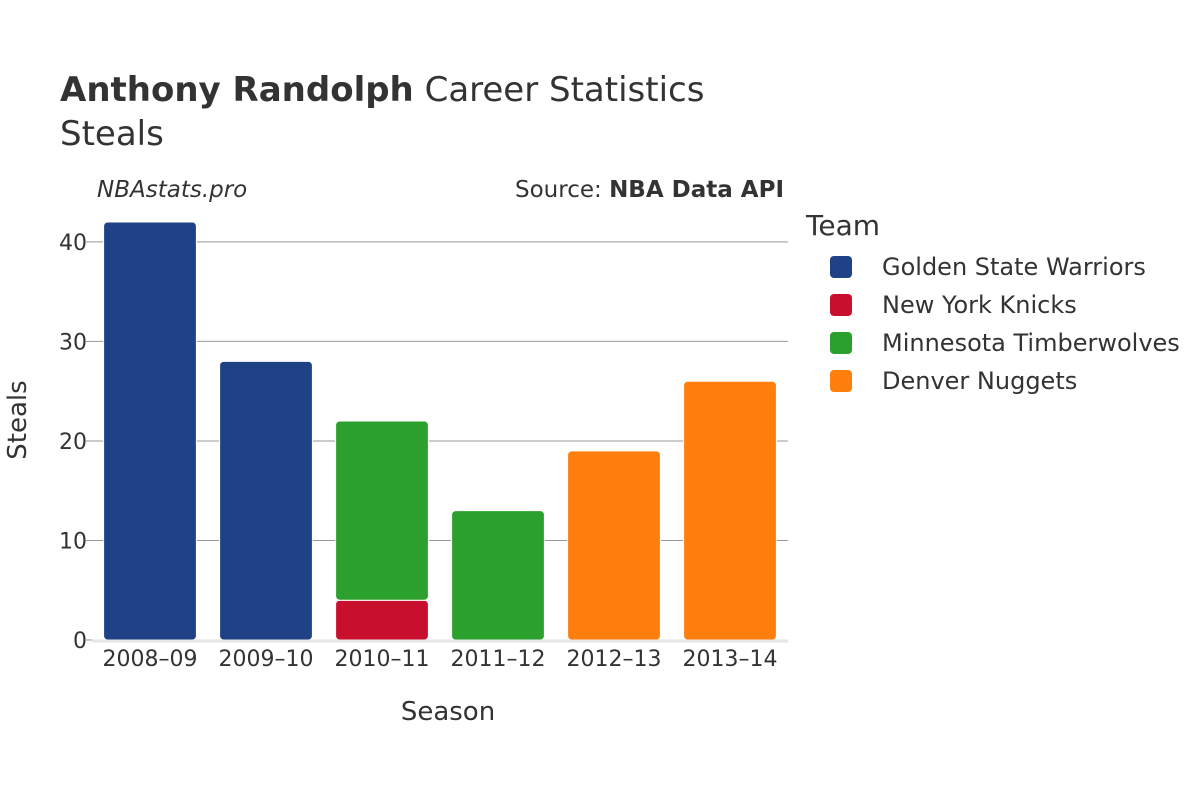  What do you see at coordinates (448, 712) in the screenshot?
I see `x-axis-label: Season` at bounding box center [448, 712].